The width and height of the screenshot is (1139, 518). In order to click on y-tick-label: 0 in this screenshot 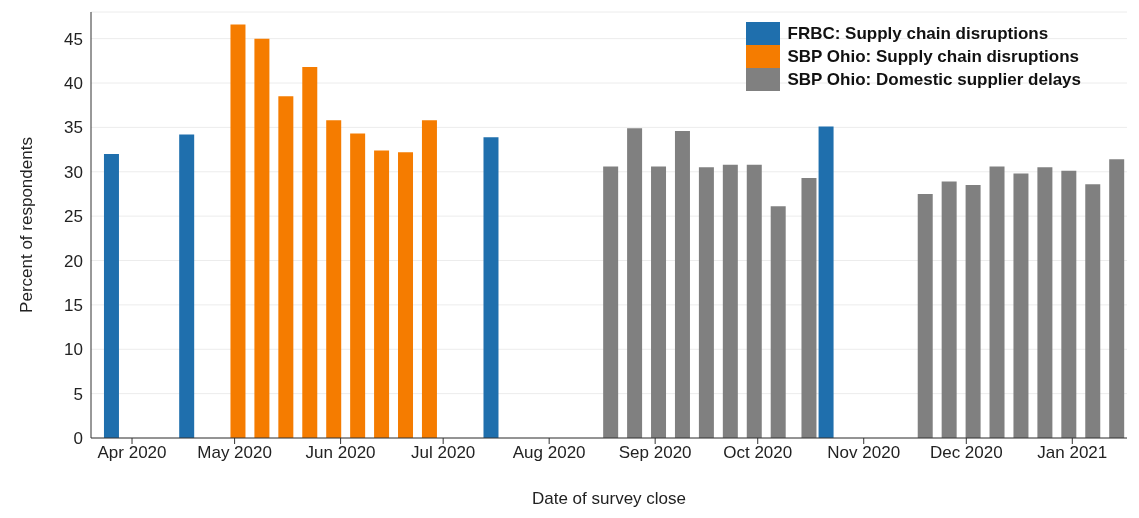, I will do `click(78, 439)`.